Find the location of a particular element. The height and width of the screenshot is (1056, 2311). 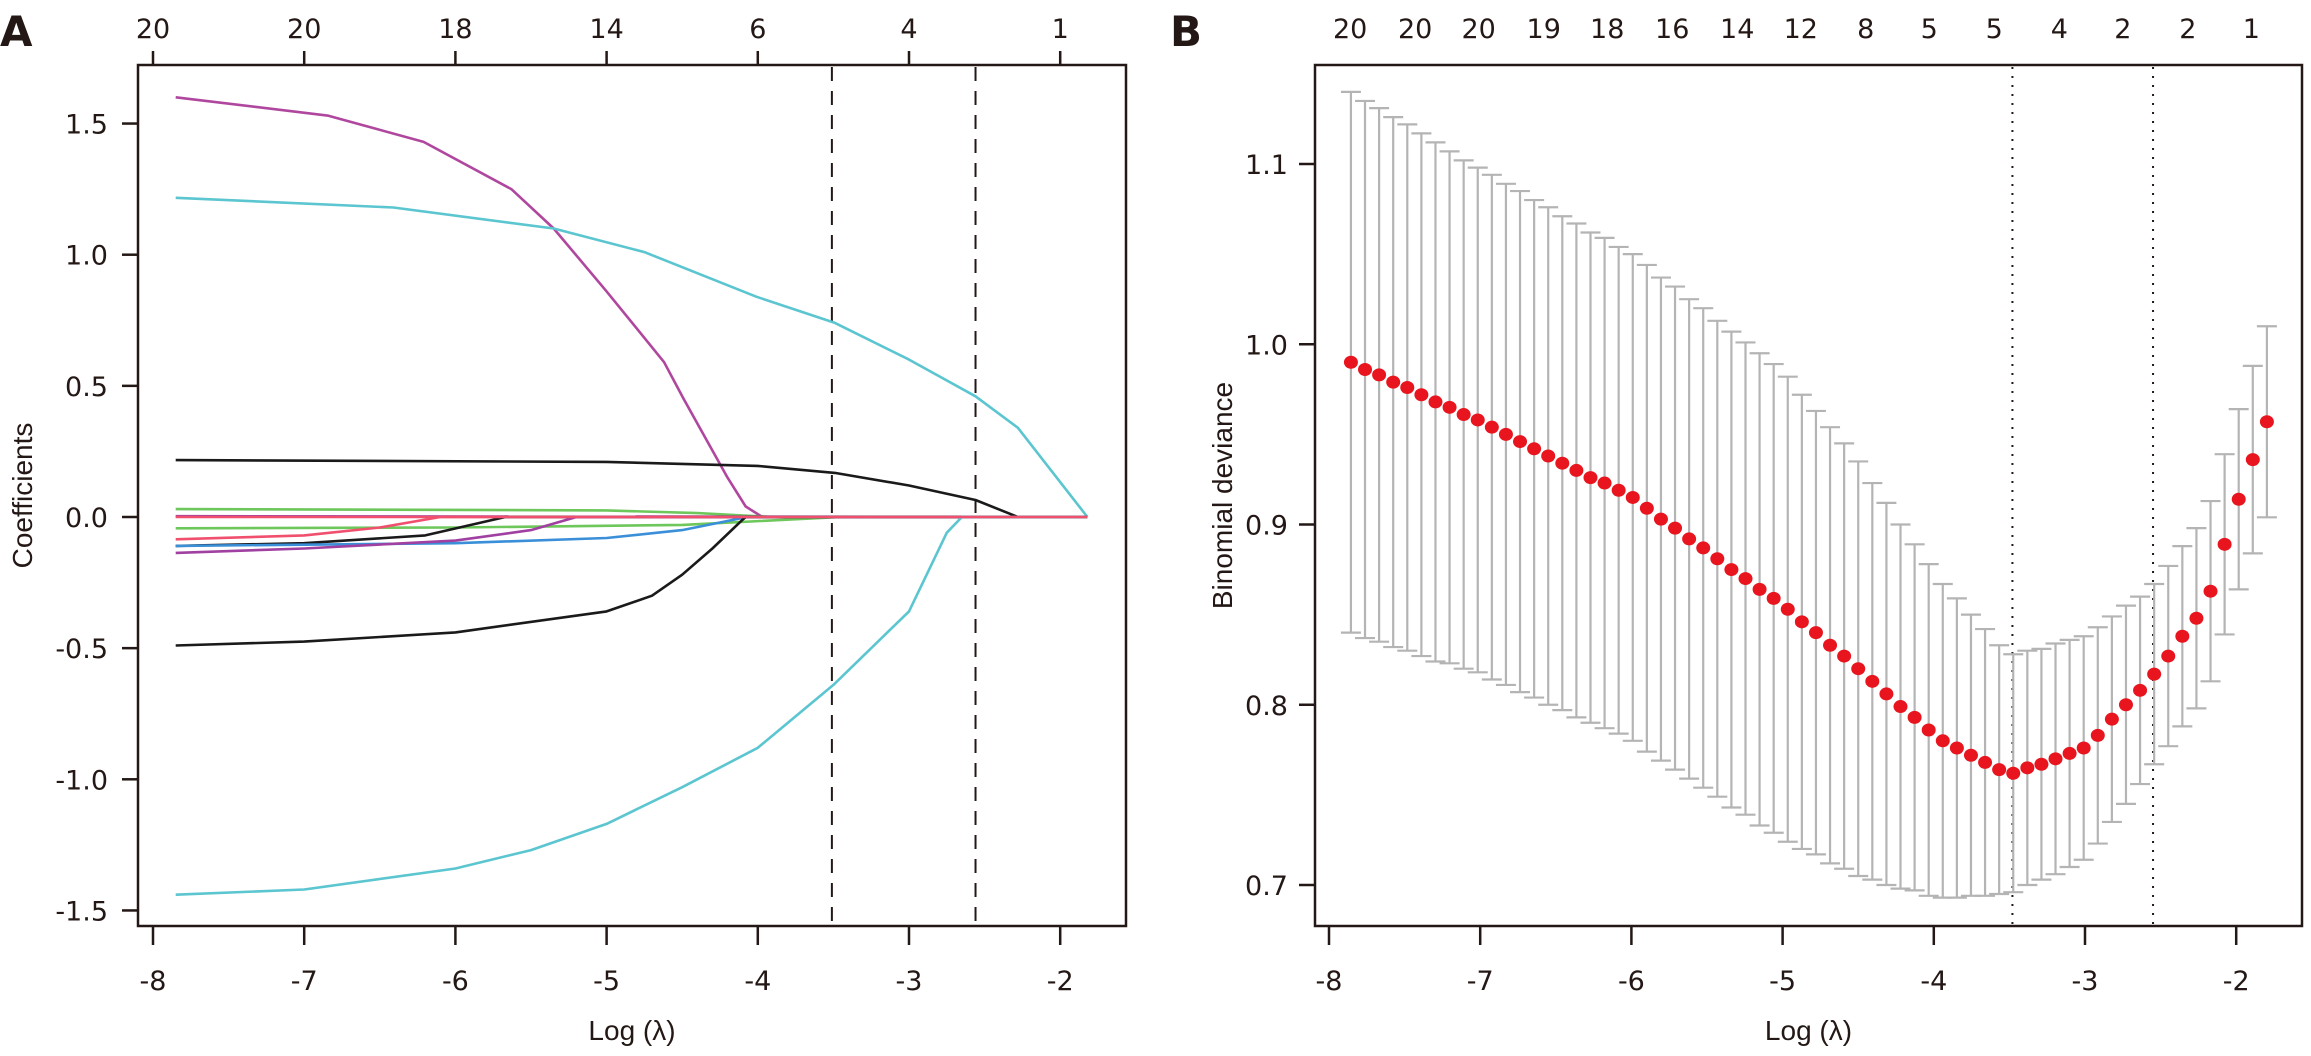

x-tick-label: -6 is located at coordinates (455, 981).